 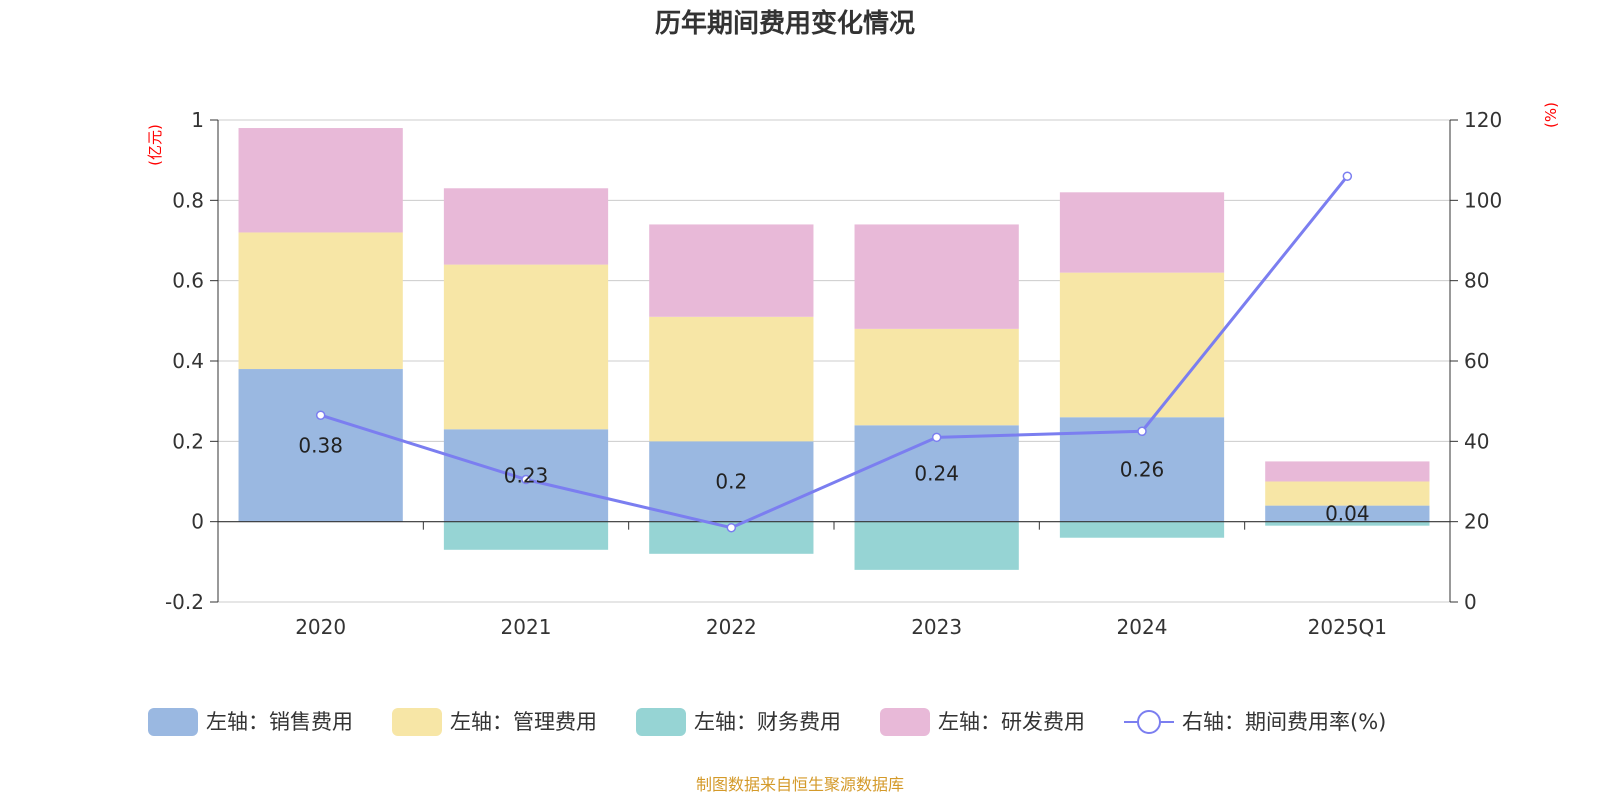 I want to click on bar-data-label: 0.2, so click(x=731, y=482).